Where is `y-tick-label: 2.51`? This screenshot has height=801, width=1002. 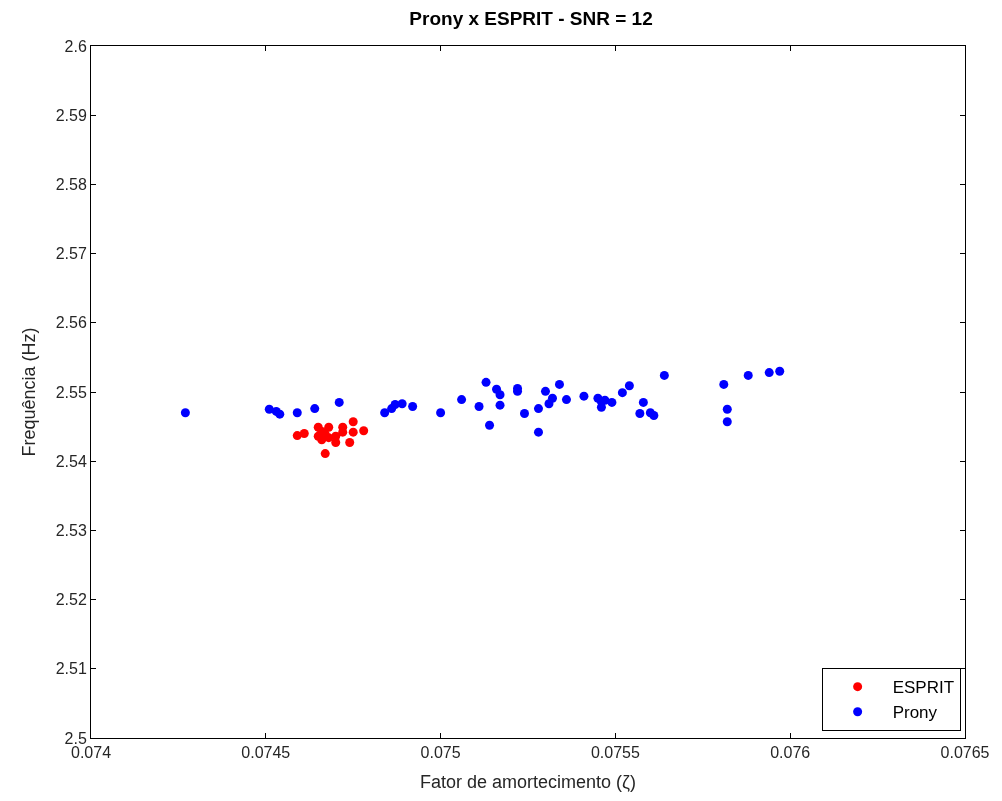 y-tick-label: 2.51 is located at coordinates (71, 669).